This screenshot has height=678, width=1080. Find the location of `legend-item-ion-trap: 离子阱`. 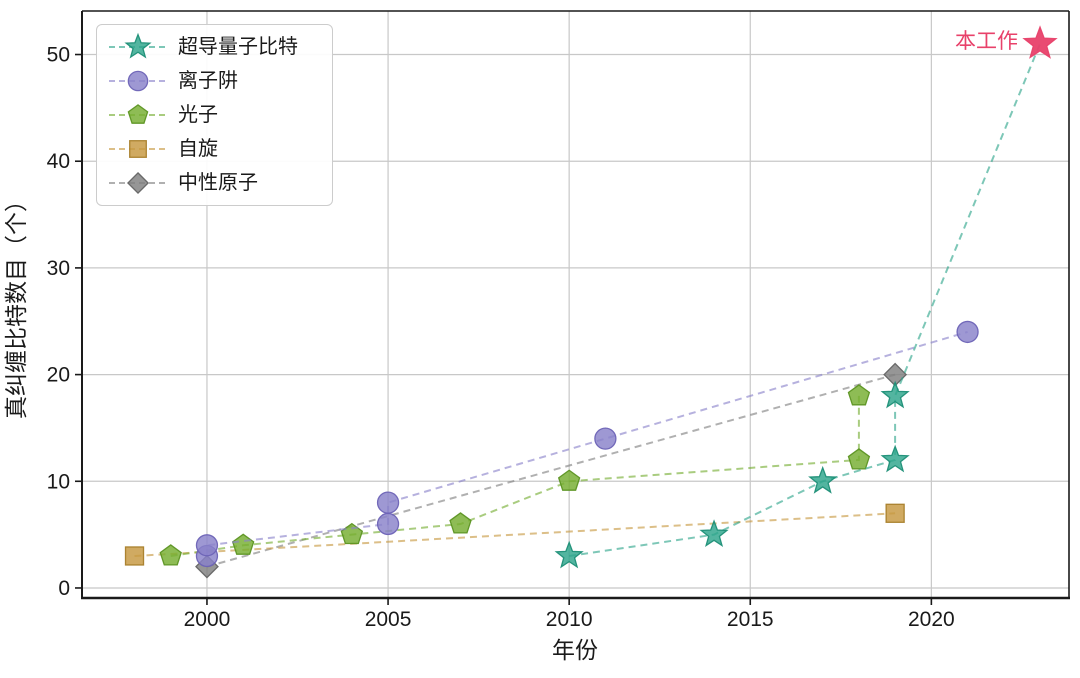

legend-item-ion-trap: 离子阱 is located at coordinates (214, 80).